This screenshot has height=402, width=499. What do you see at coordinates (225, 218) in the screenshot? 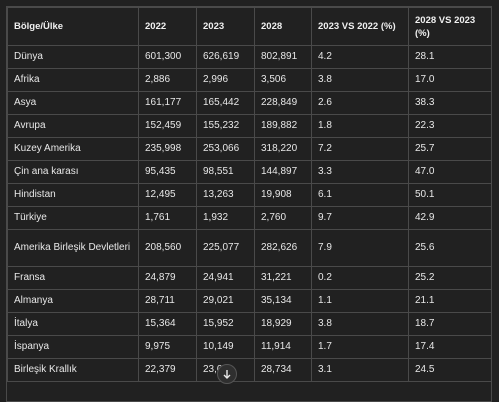
I see `cell-2023: 1,932` at bounding box center [225, 218].